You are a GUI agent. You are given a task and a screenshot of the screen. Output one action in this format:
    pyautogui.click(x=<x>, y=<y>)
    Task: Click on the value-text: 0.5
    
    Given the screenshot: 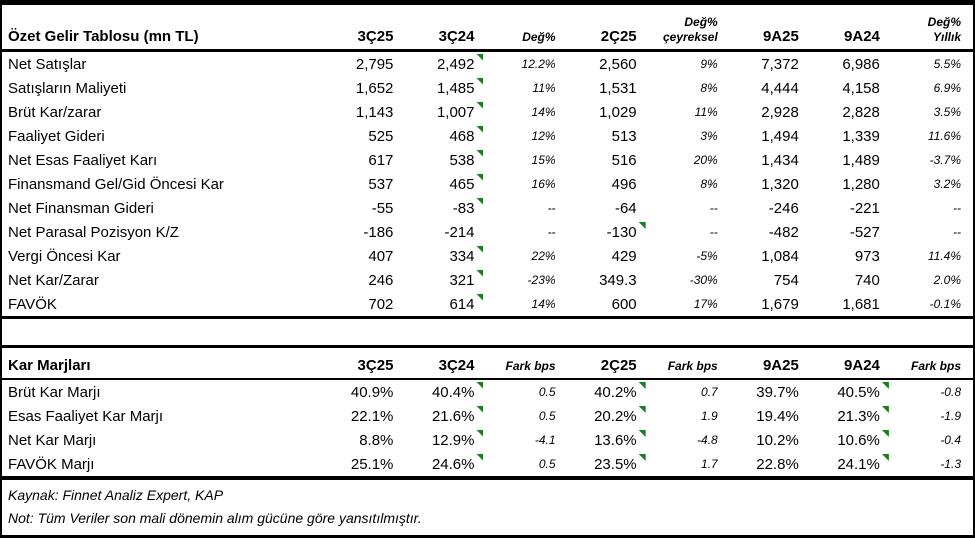 What is the action you would take?
    pyautogui.click(x=547, y=464)
    